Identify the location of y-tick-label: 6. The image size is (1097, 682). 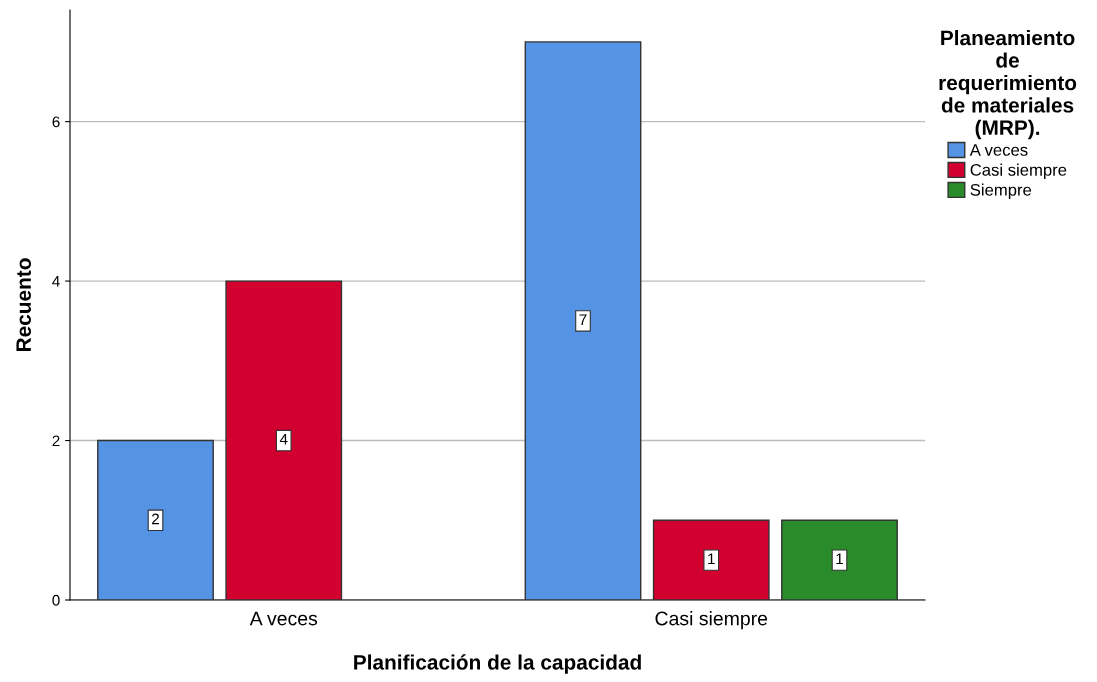
(56, 122).